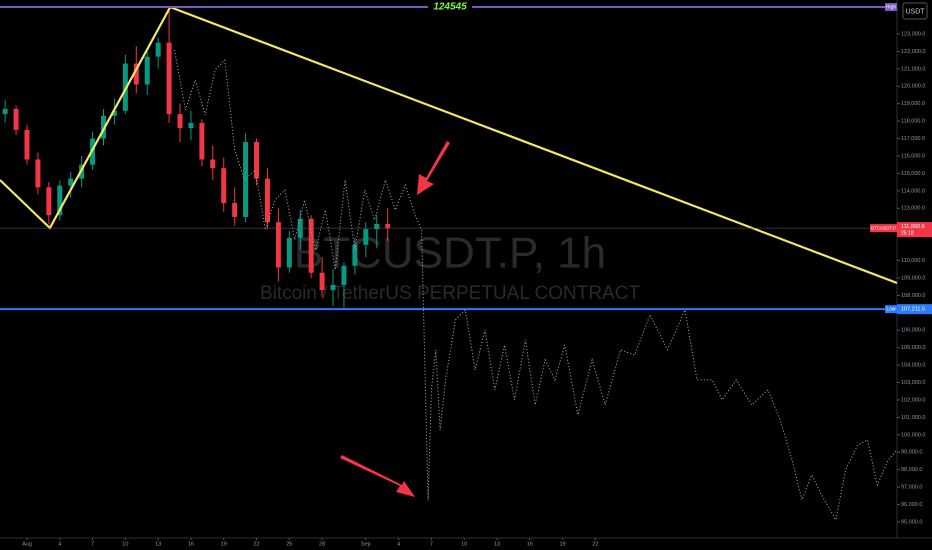 The width and height of the screenshot is (932, 550). What do you see at coordinates (913, 52) in the screenshot?
I see `y-tick-label: 122,000.0` at bounding box center [913, 52].